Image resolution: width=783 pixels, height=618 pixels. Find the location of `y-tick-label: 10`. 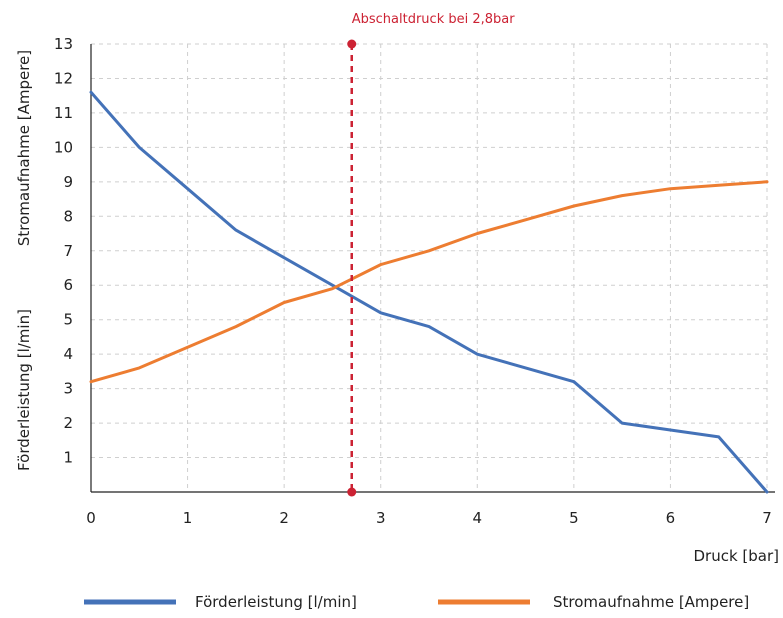

y-tick-label: 10 is located at coordinates (63, 147).